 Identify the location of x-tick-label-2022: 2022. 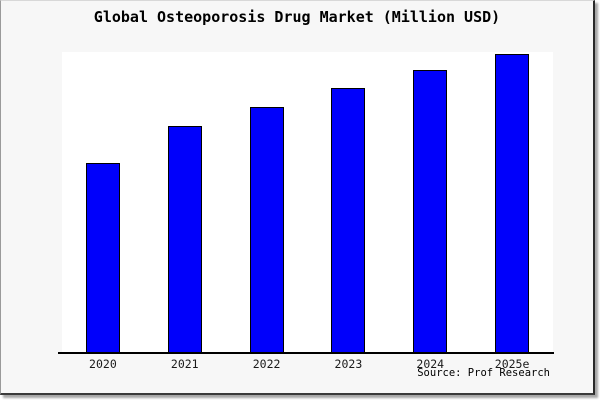
(266, 364).